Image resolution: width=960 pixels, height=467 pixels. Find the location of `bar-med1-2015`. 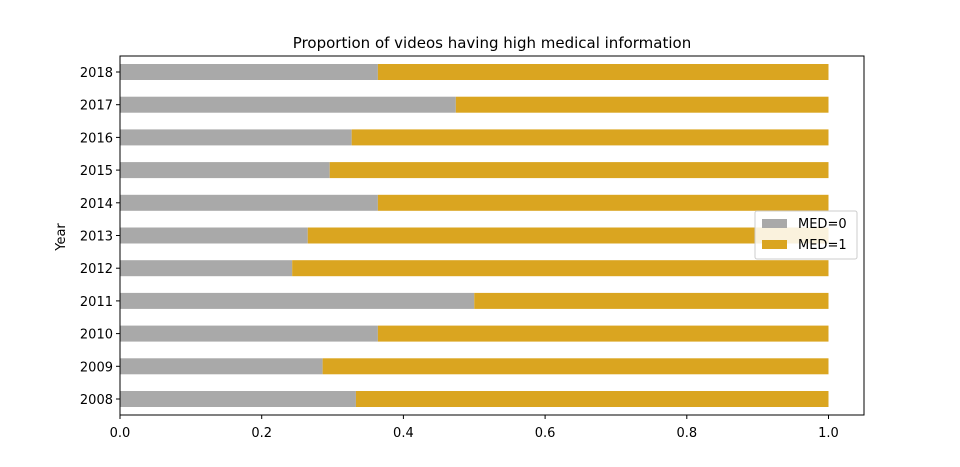

bar-med1-2015 is located at coordinates (579, 170).